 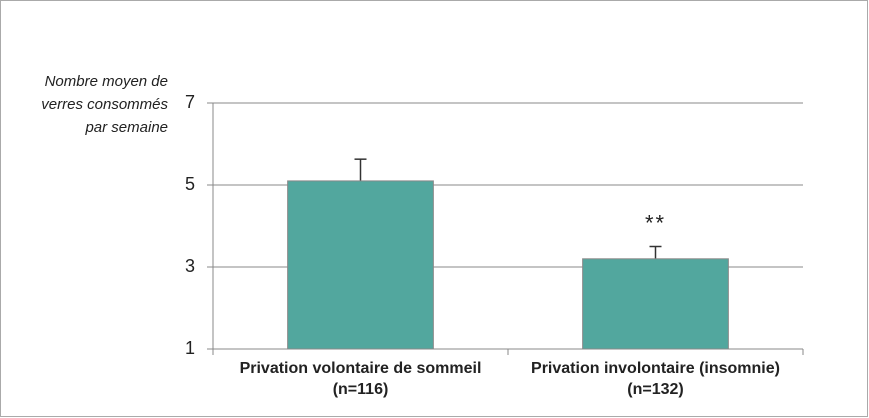 I want to click on x-tick-label: Privation volontaire de sommeil (n=116), so click(x=360, y=379).